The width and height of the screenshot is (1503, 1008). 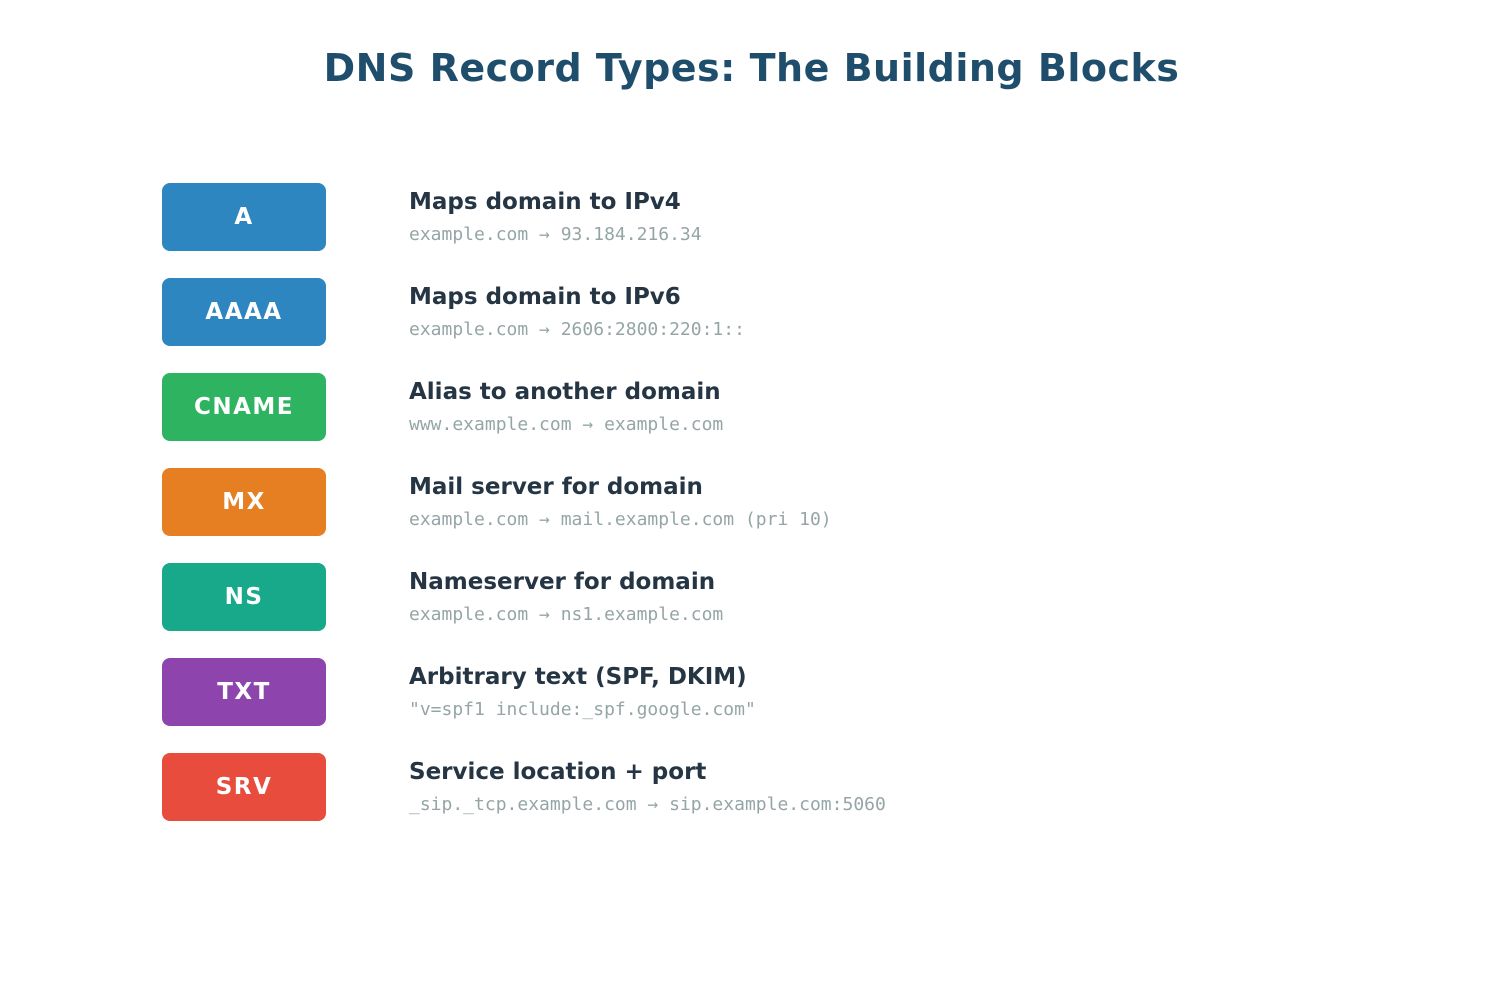 I want to click on record-type-badge: AAAA, so click(x=244, y=312).